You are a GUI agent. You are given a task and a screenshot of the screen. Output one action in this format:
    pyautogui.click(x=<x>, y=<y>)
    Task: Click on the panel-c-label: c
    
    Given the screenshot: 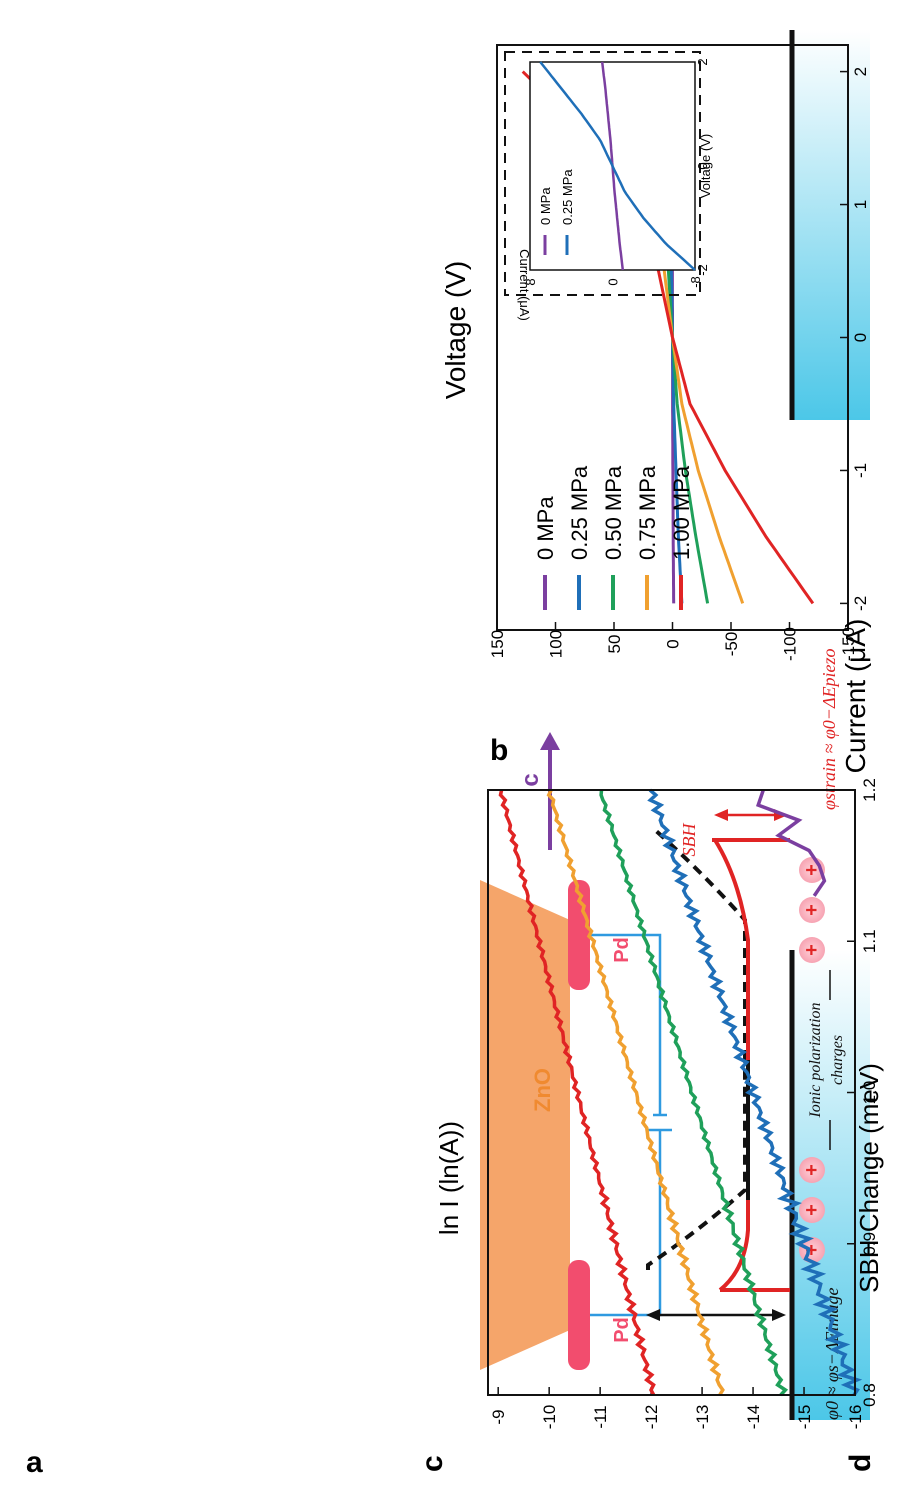 What is the action you would take?
    pyautogui.click(x=432, y=1463)
    